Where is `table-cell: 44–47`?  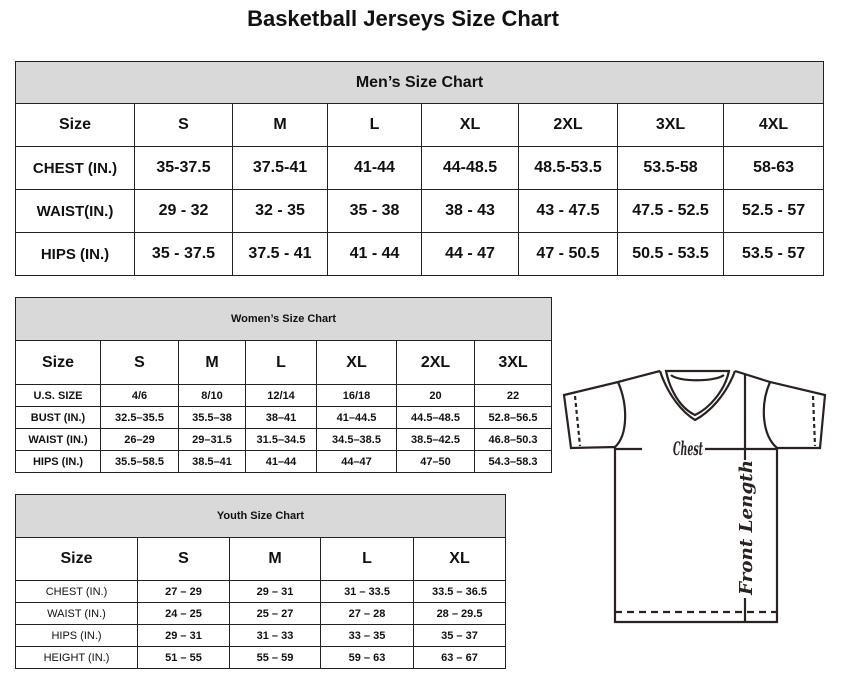 table-cell: 44–47 is located at coordinates (356, 461).